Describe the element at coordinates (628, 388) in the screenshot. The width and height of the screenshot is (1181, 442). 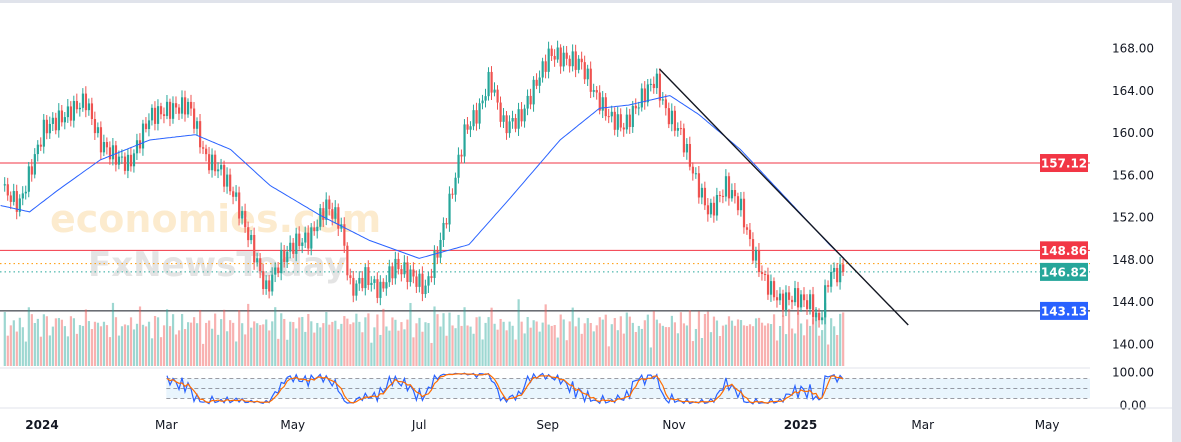
I see `stoch-band` at that location.